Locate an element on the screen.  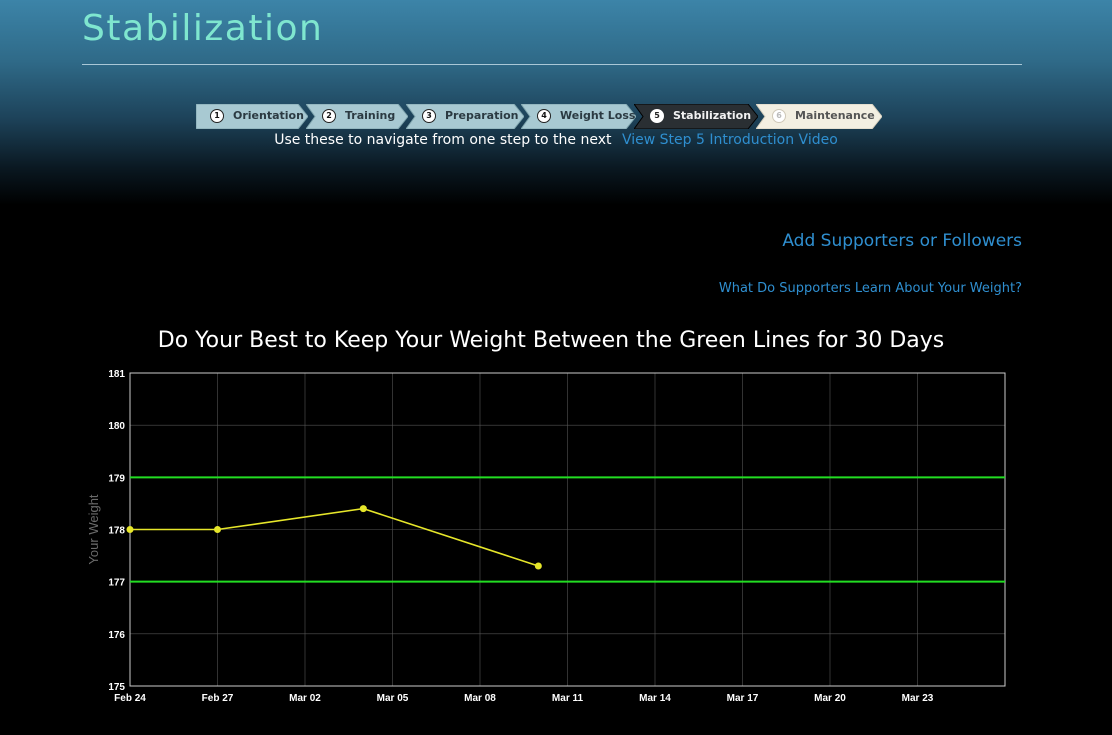
step-maintenance: 6 Maintenance is located at coordinates (819, 116).